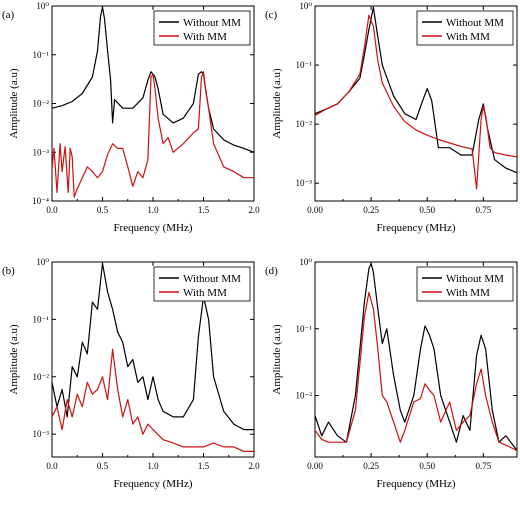 This screenshot has width=520, height=510. Describe the element at coordinates (271, 271) in the screenshot. I see `panel-label: (d)` at that location.